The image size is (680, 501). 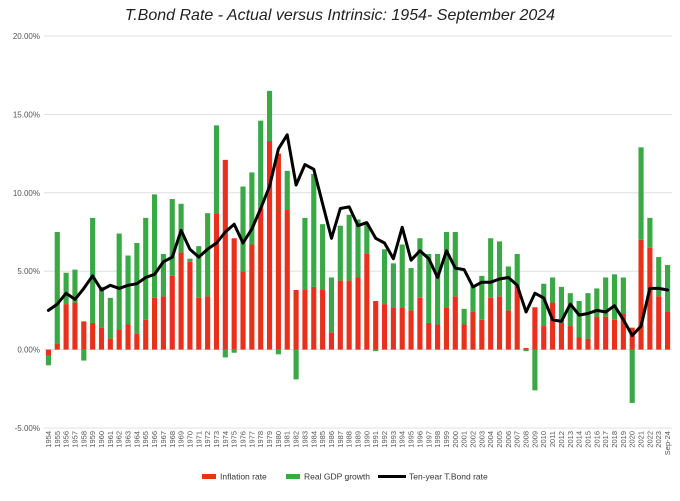 What do you see at coordinates (251, 439) in the screenshot?
I see `x-tick-label: 1977` at bounding box center [251, 439].